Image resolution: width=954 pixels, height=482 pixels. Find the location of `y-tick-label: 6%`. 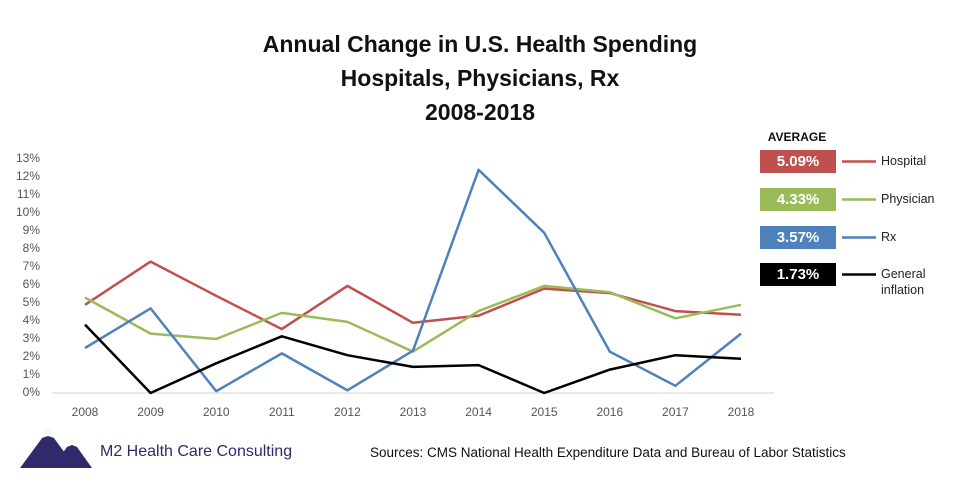

y-tick-label: 6% is located at coordinates (32, 284).